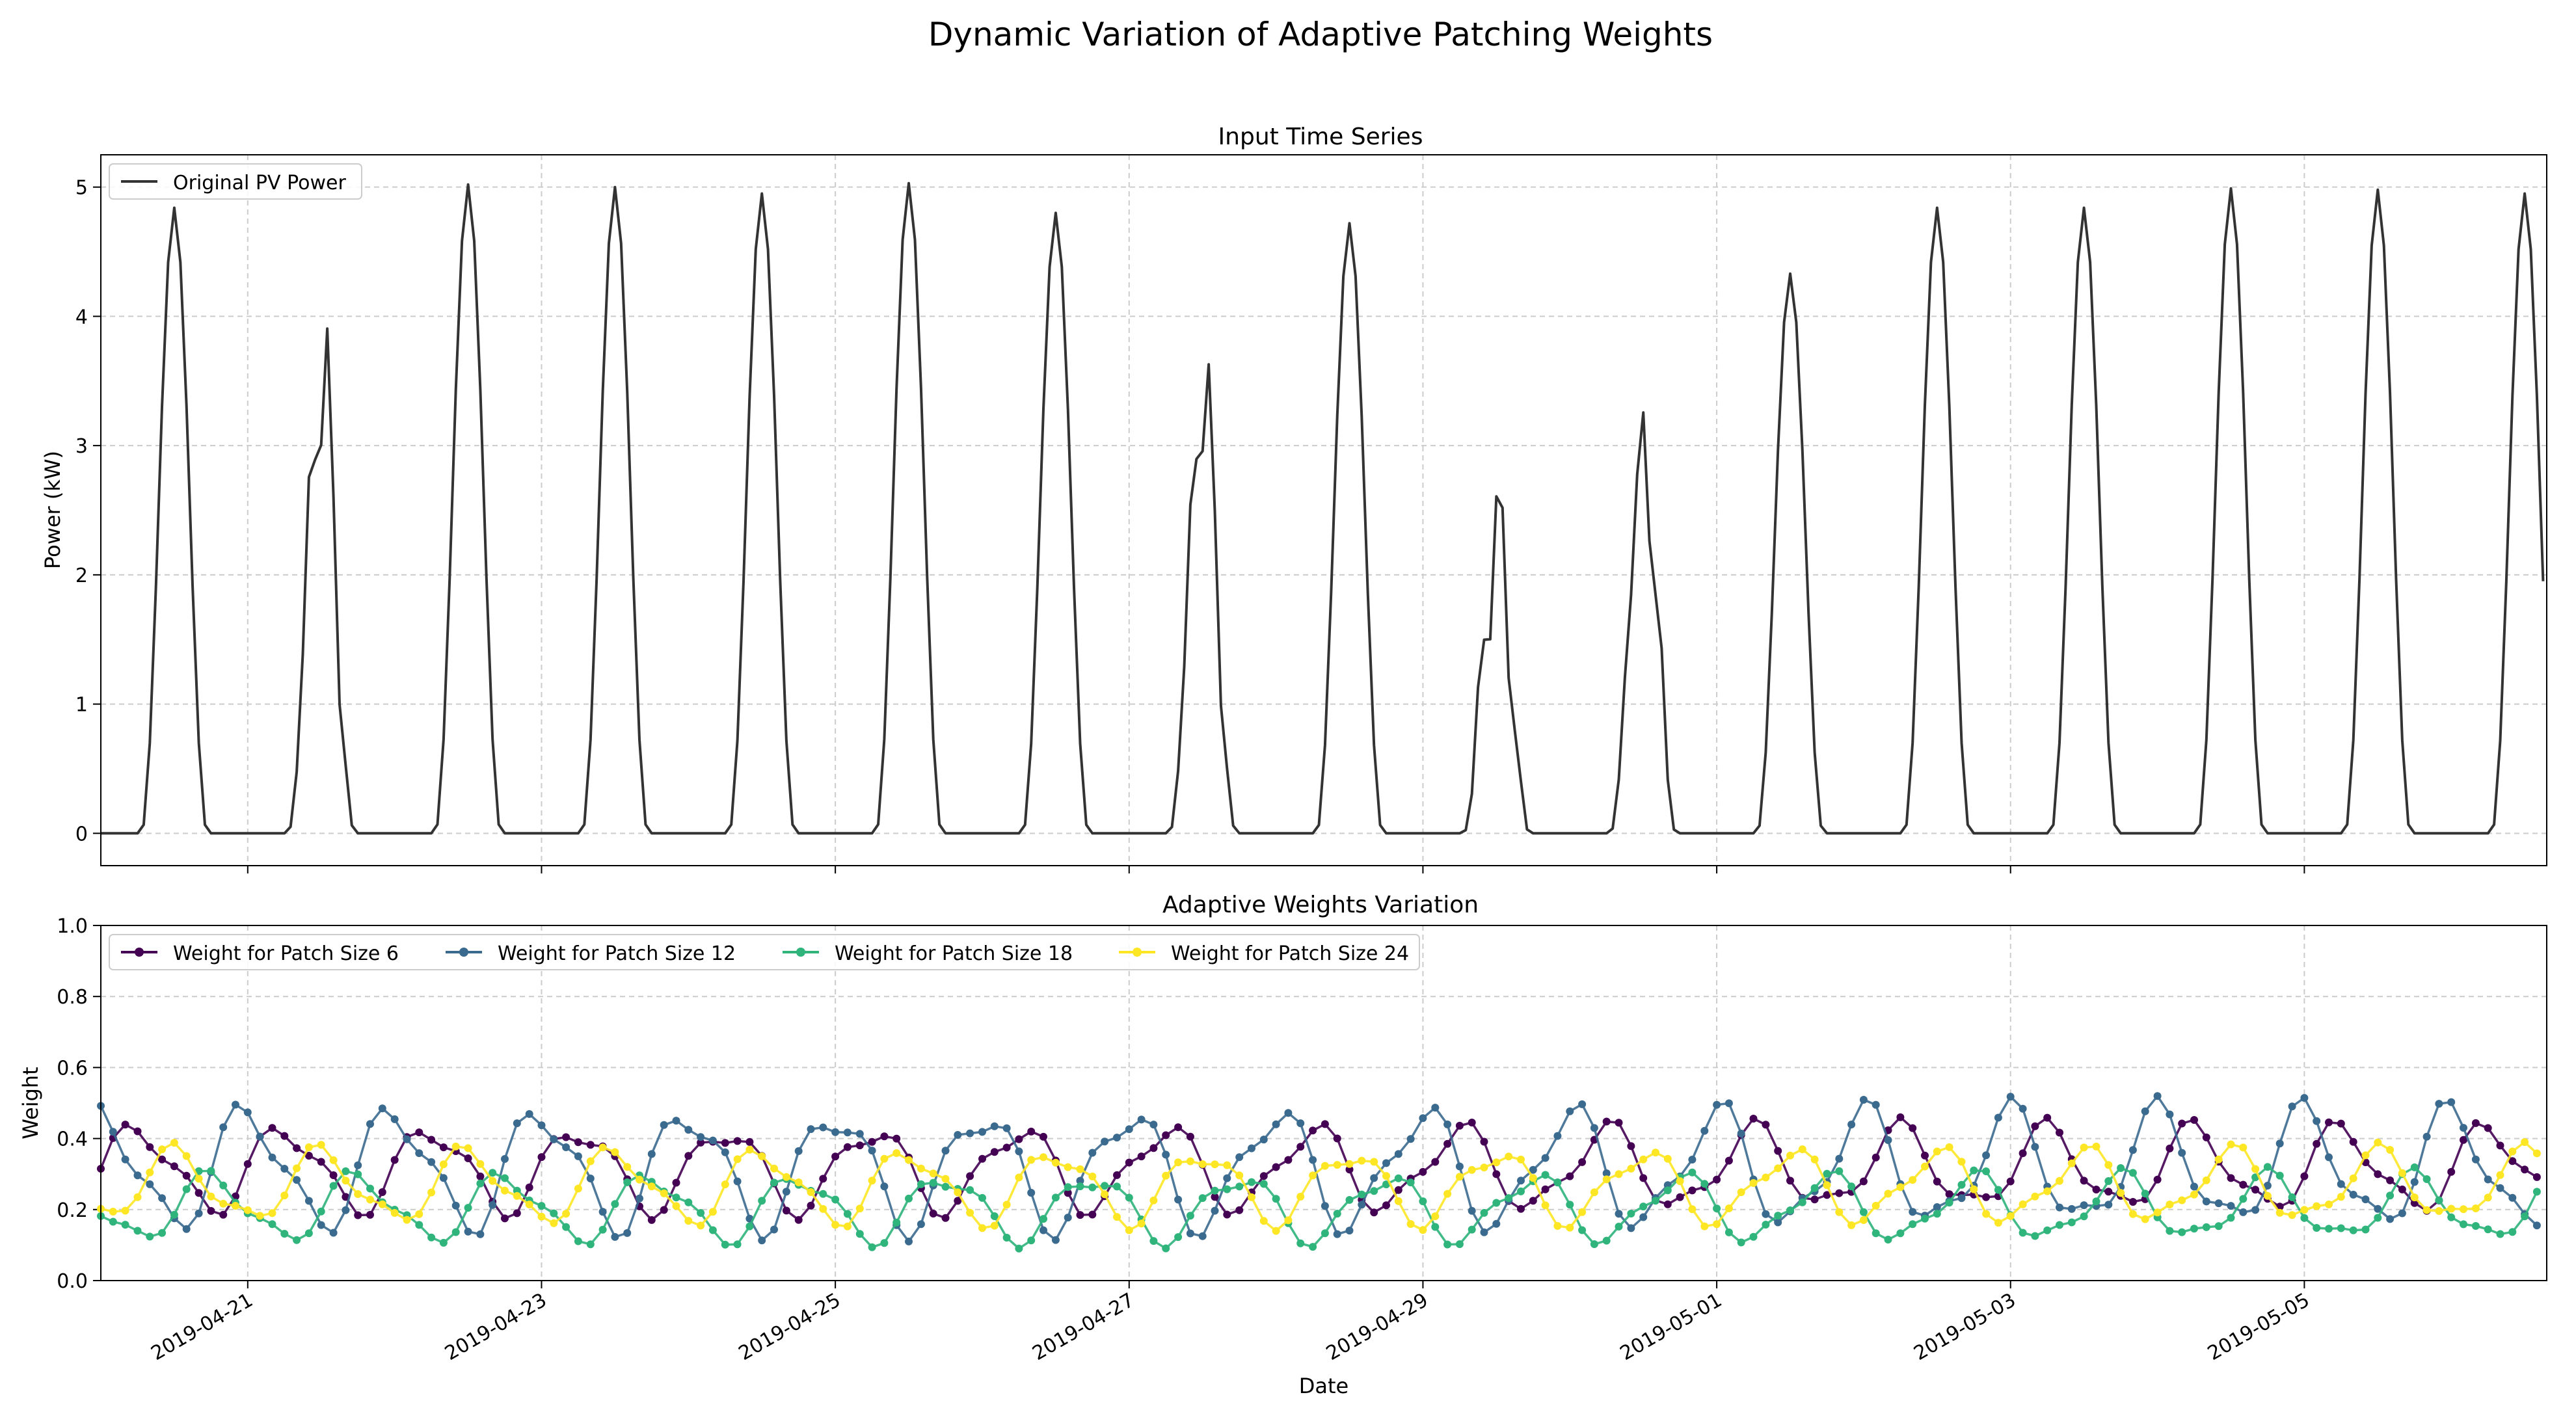 This screenshot has width=2576, height=1410. What do you see at coordinates (81, 576) in the screenshot?
I see `power-ytick-label: 2` at bounding box center [81, 576].